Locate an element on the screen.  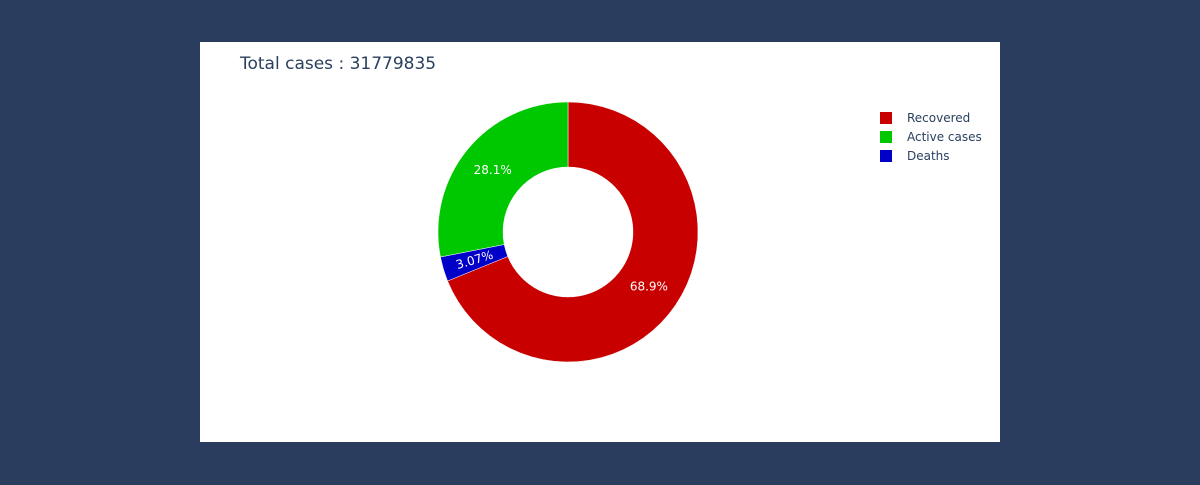
legend: Recovered Active cases Deaths is located at coordinates (931, 136).